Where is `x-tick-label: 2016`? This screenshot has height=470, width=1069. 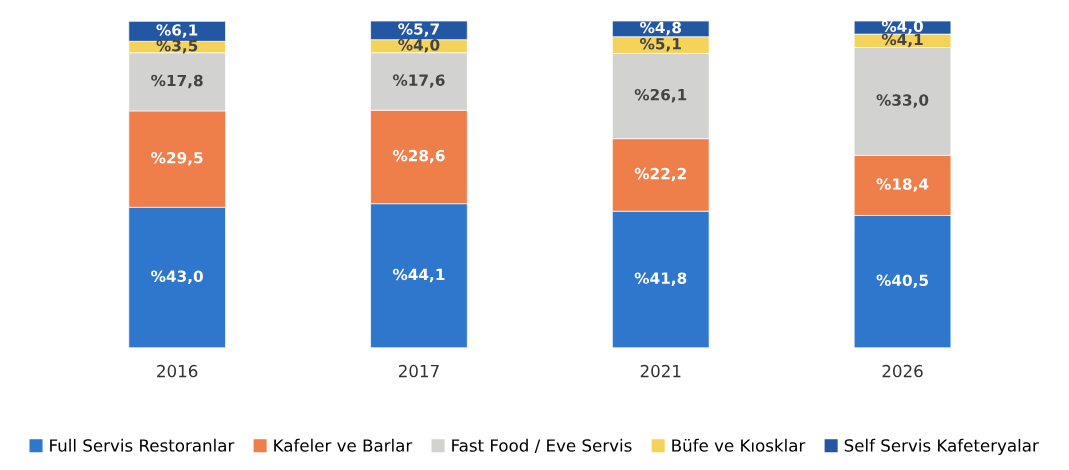 x-tick-label: 2016 is located at coordinates (177, 371).